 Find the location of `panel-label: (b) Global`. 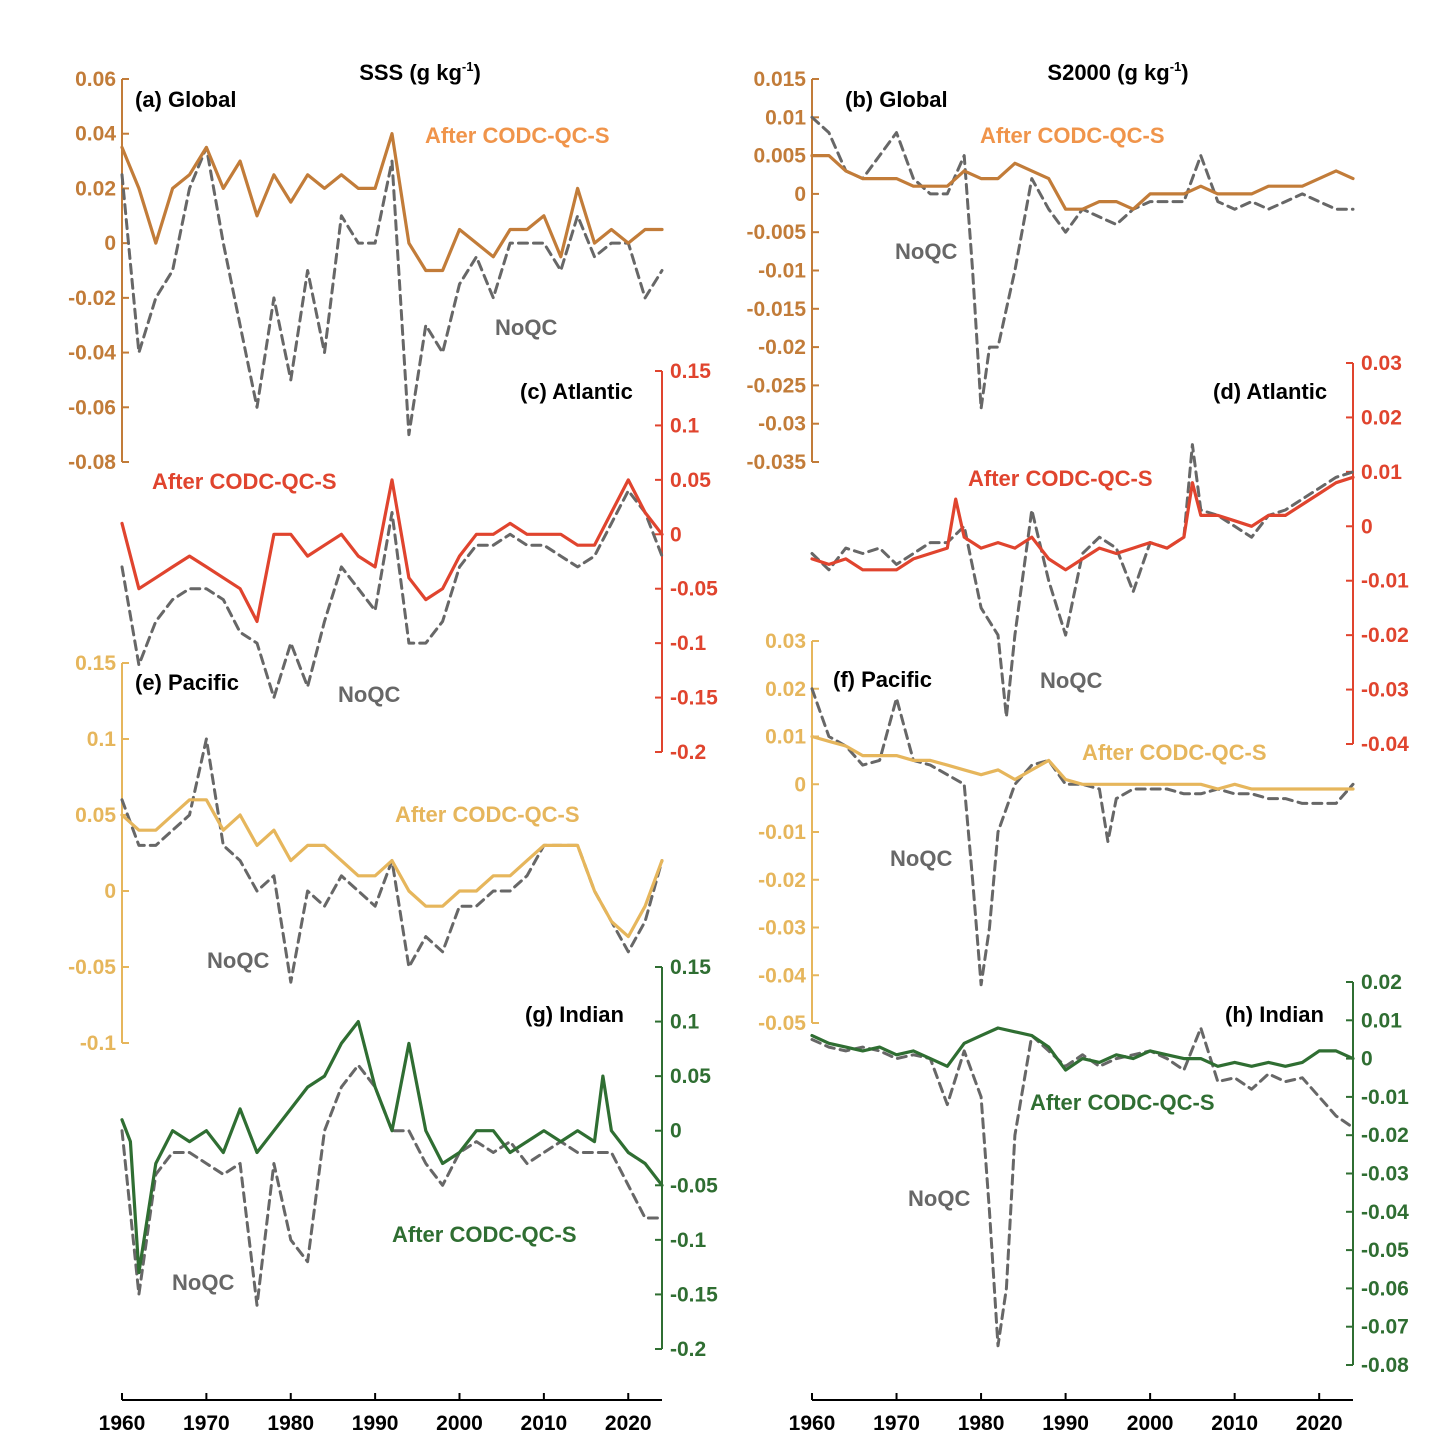

panel-label: (b) Global is located at coordinates (896, 99).